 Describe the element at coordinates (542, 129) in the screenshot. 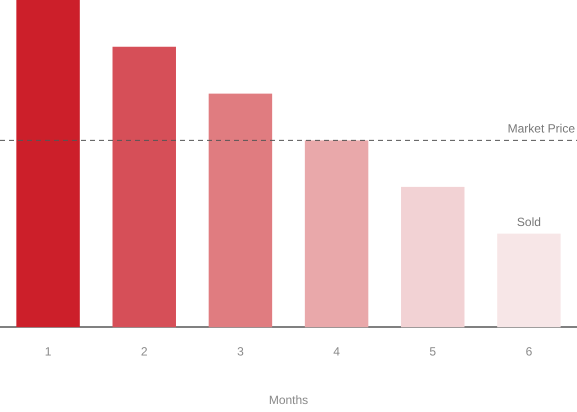

I see `ref-line-label: Market Price` at that location.